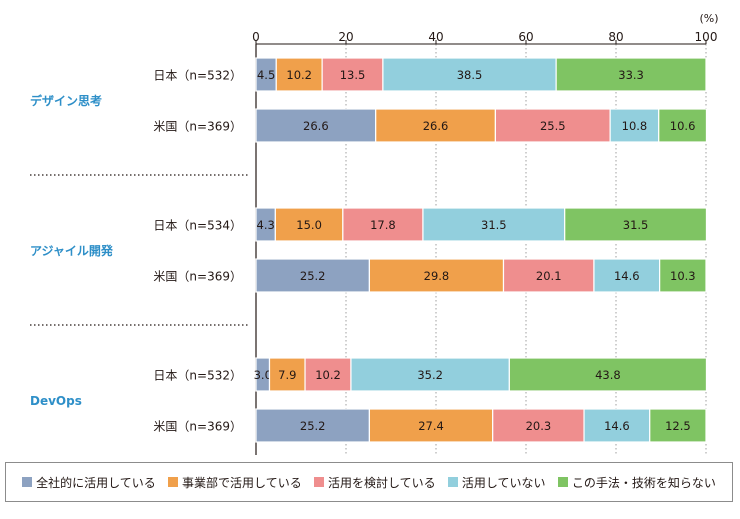  Describe the element at coordinates (197, 376) in the screenshot. I see `row-label-2-0: 日本（n=532）` at that location.